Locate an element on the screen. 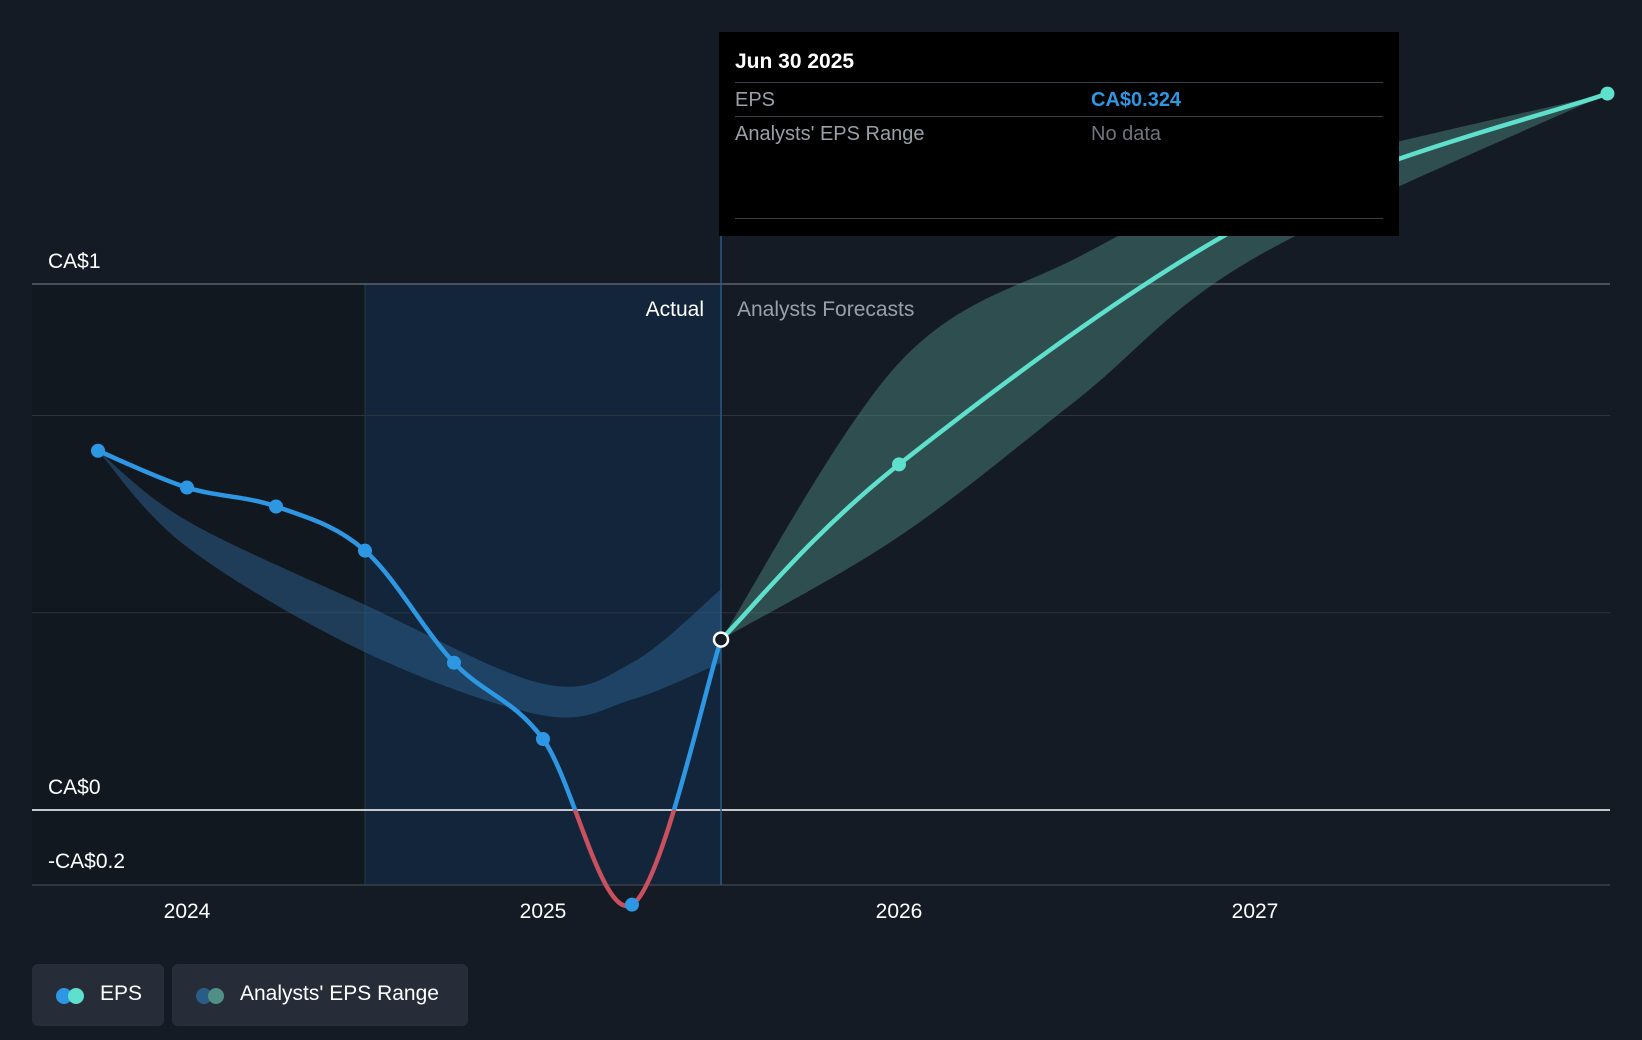  y-label-1: CA$1 is located at coordinates (74, 261).